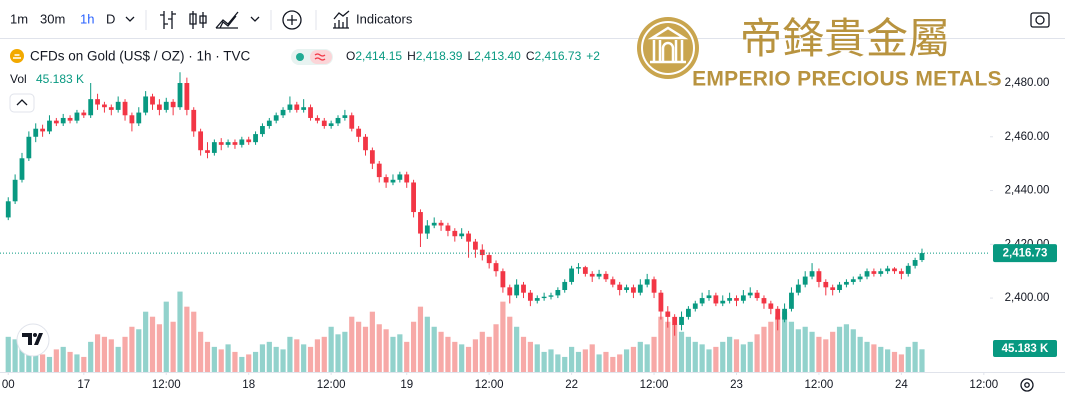 The height and width of the screenshot is (404, 1065). I want to click on add-icon, so click(292, 20).